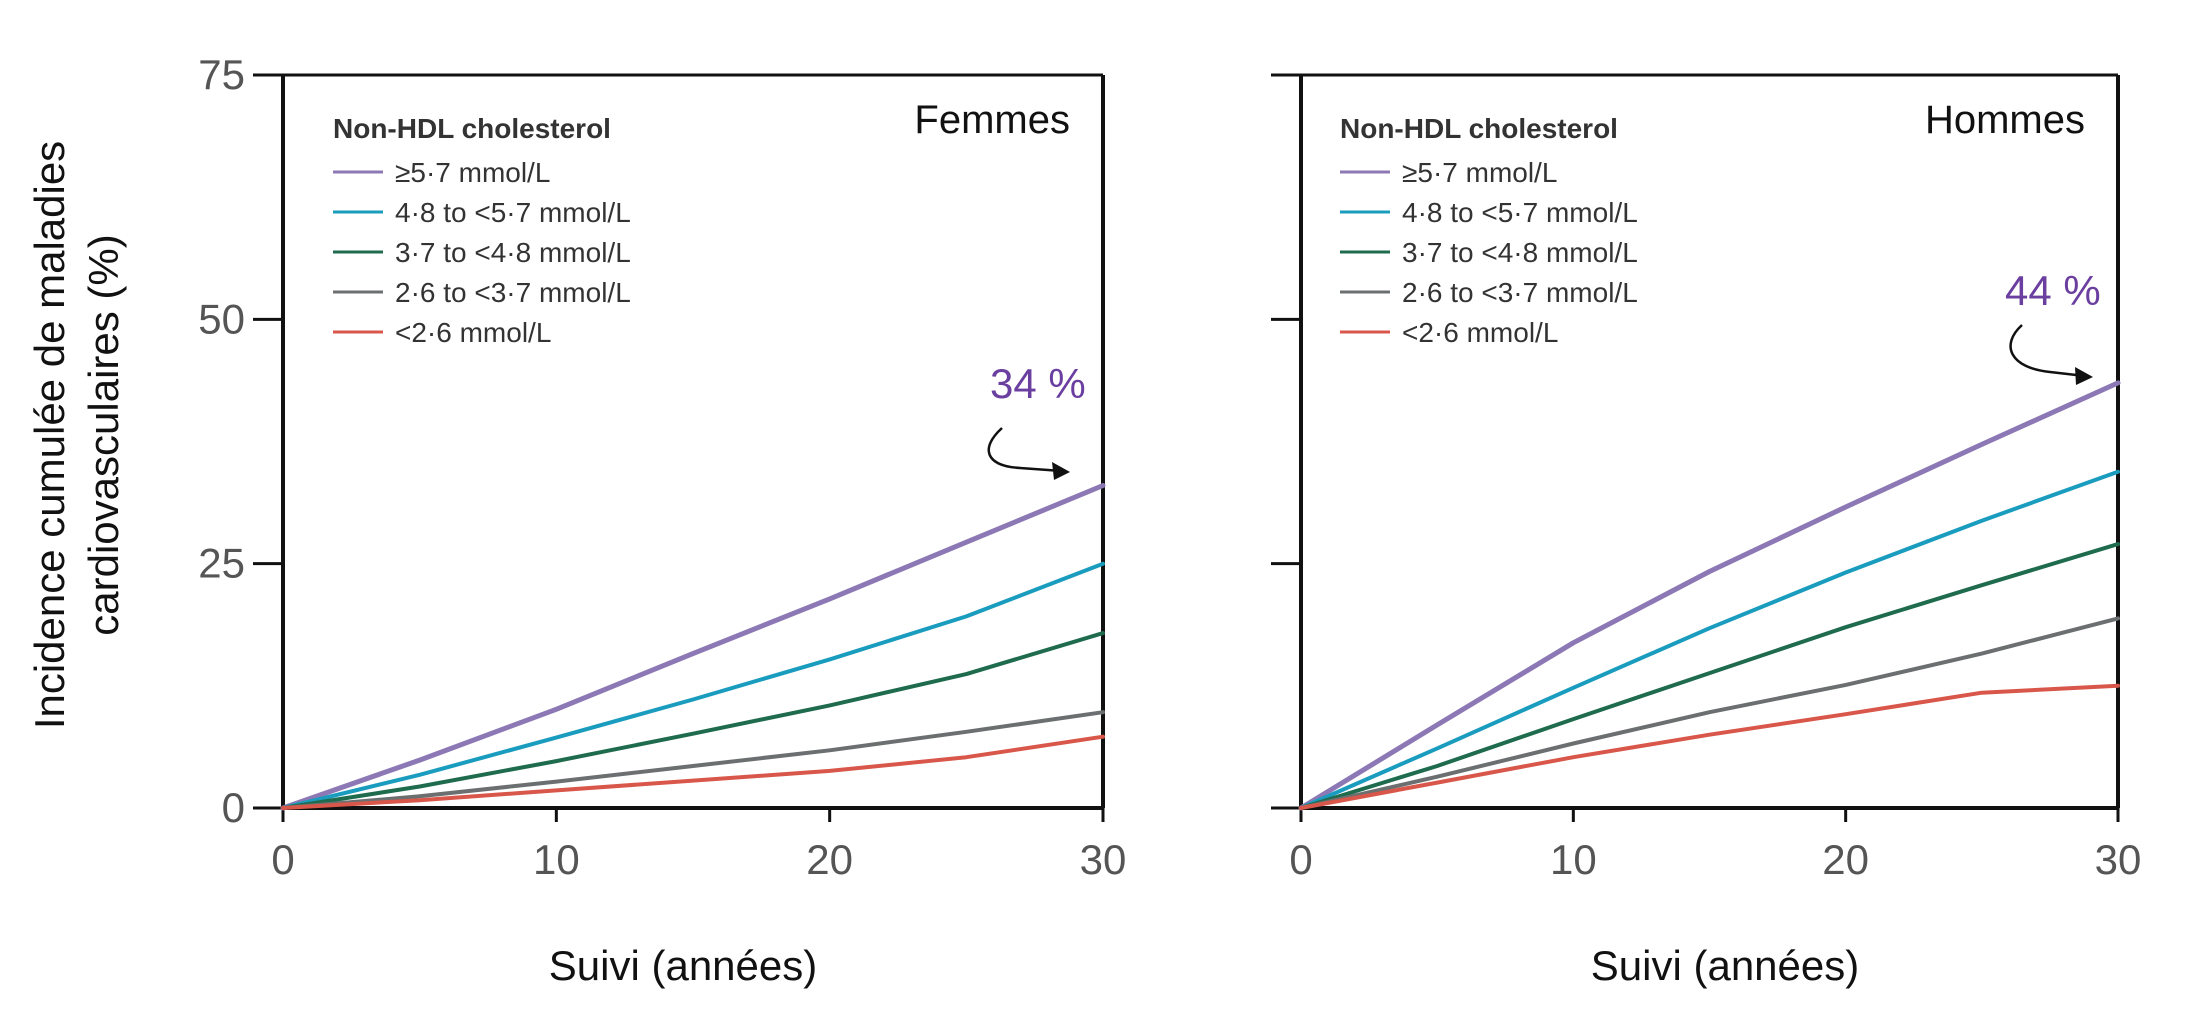  What do you see at coordinates (221, 74) in the screenshot?
I see `y-tick-label: 75` at bounding box center [221, 74].